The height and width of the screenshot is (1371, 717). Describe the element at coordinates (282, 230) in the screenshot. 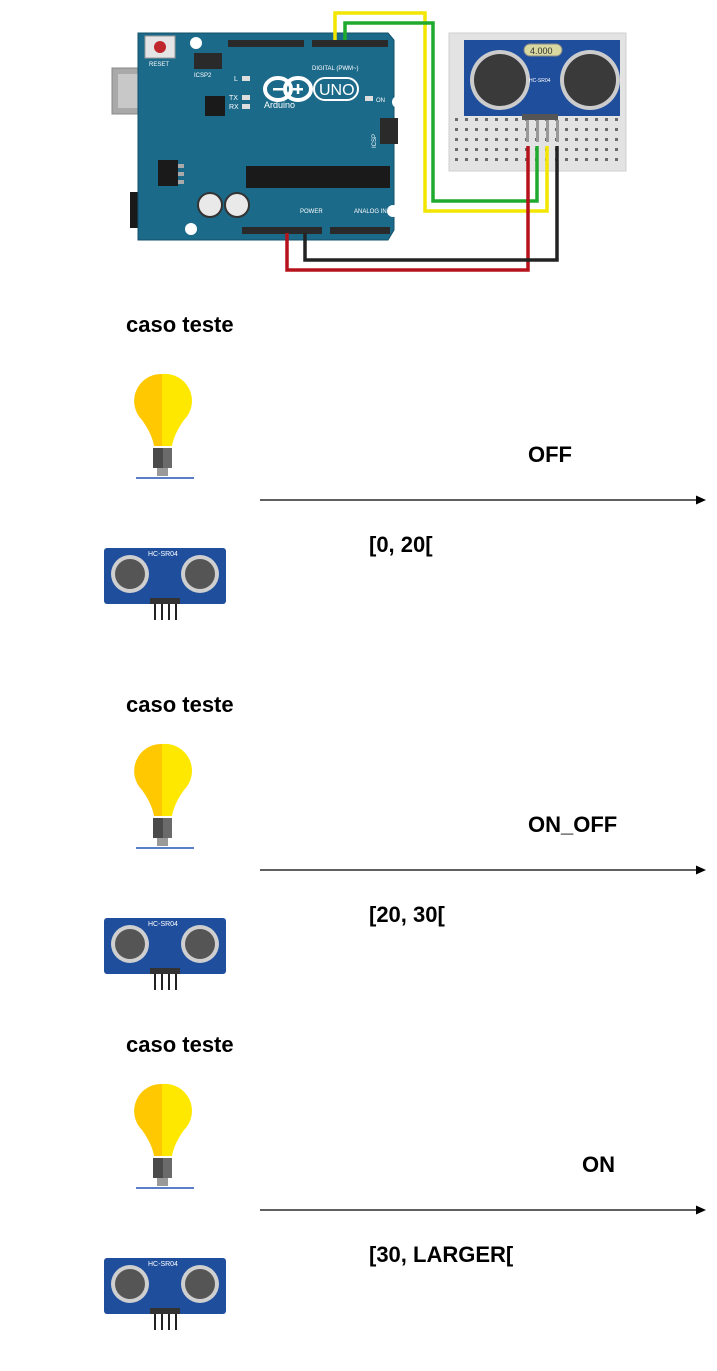

I see `power-header` at that location.